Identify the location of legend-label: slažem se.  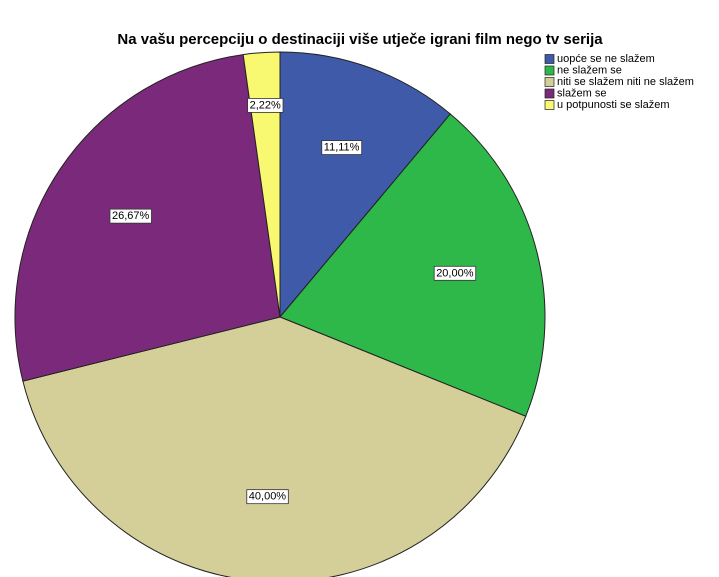
(582, 93).